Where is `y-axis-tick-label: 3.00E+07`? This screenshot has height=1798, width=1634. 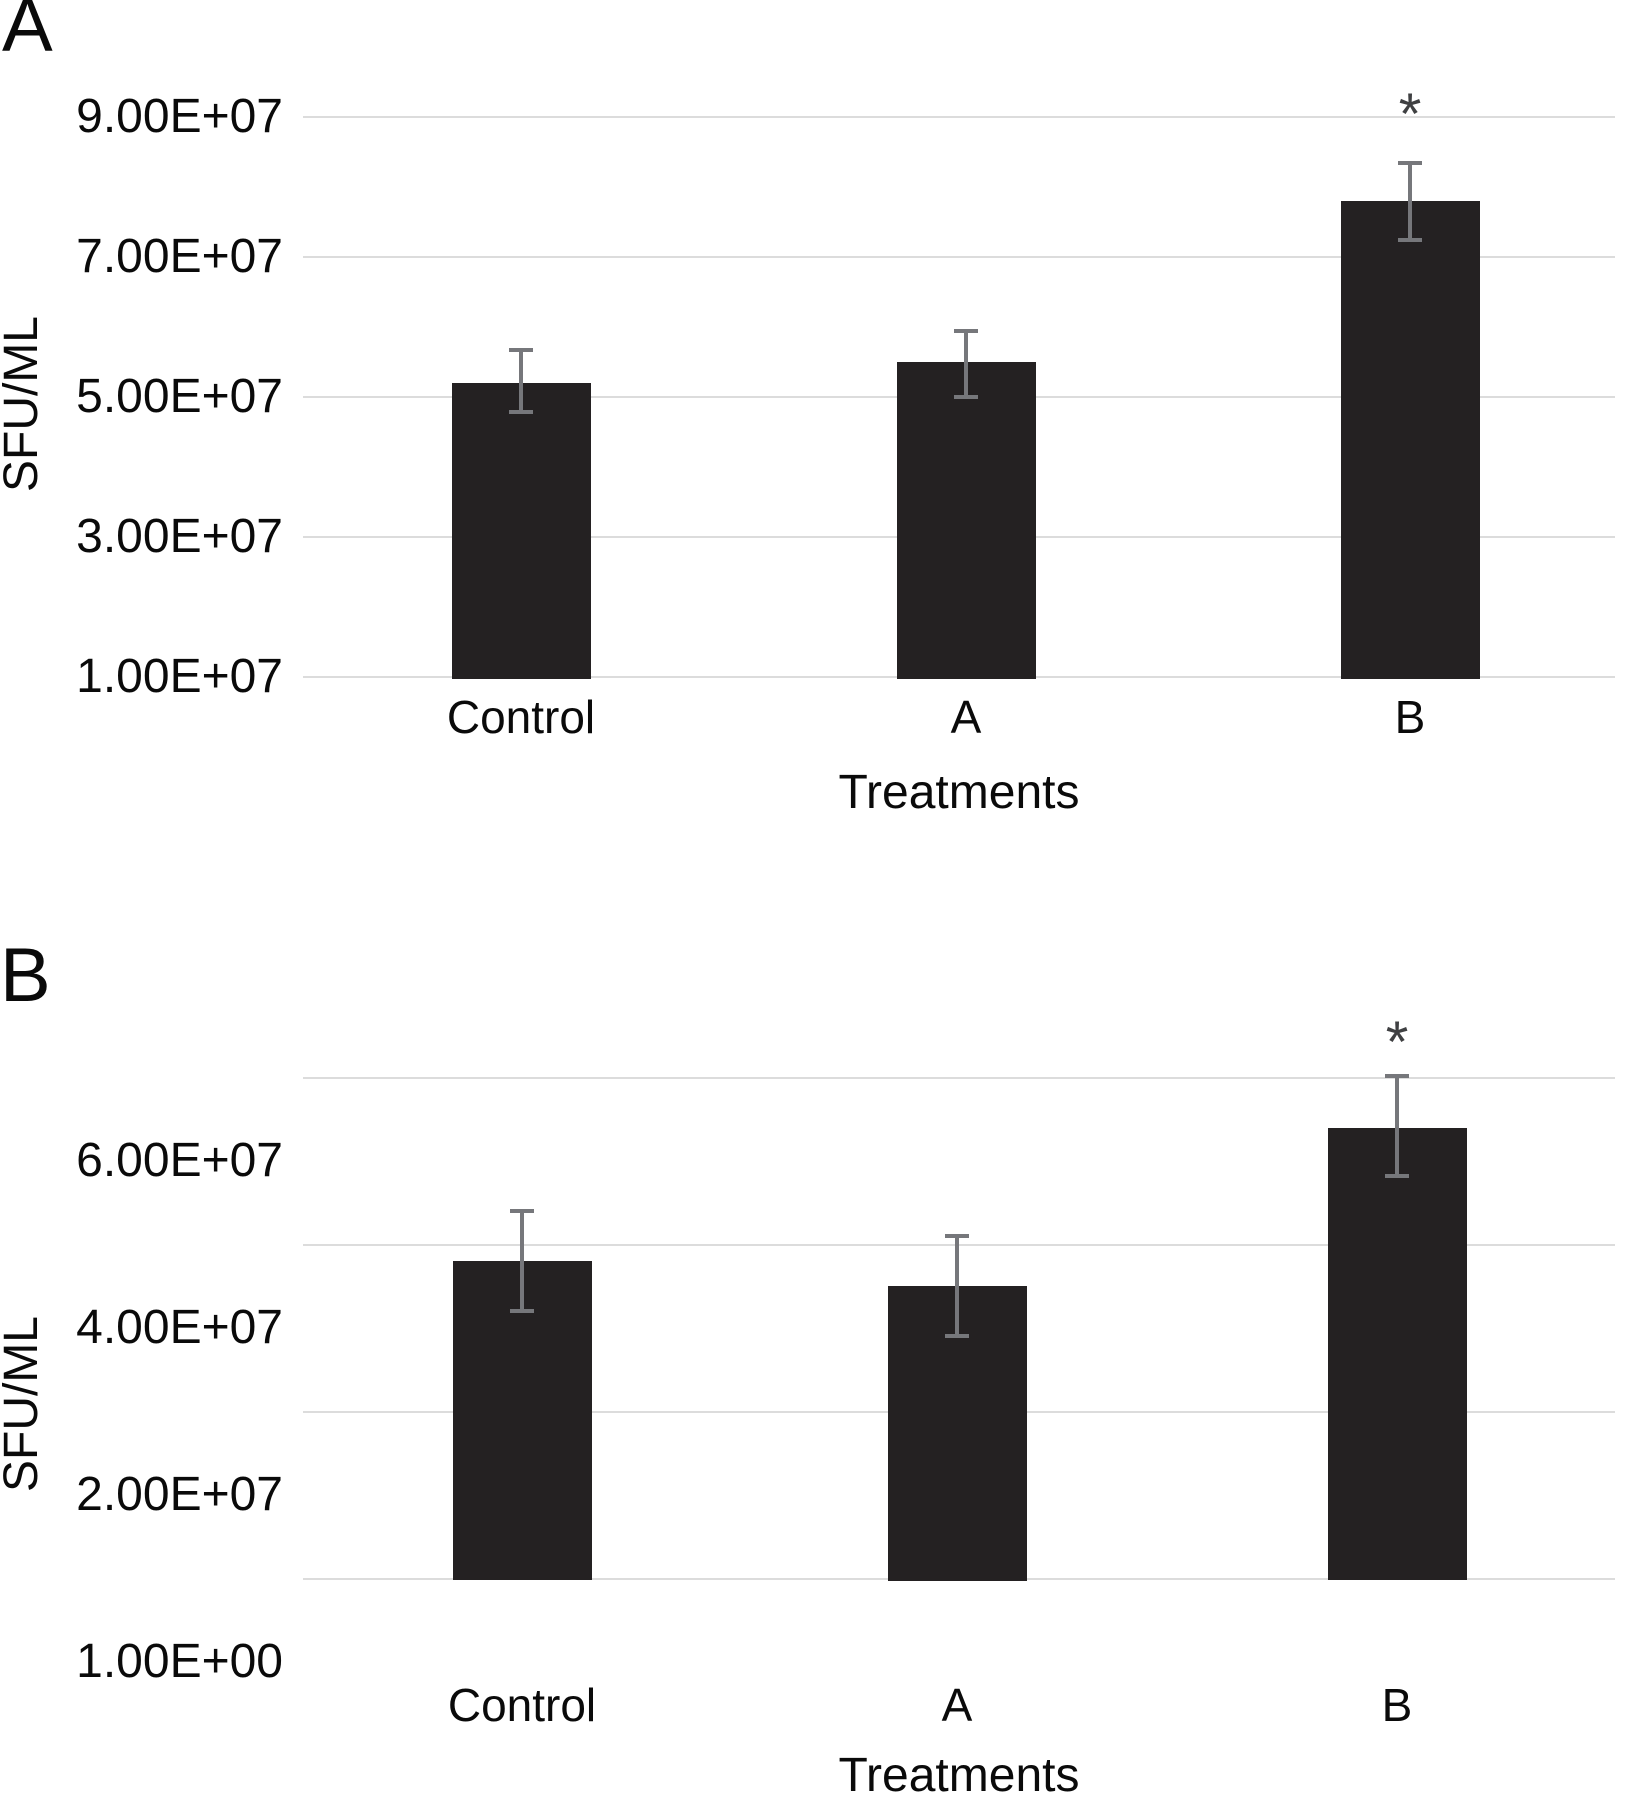
y-axis-tick-label: 3.00E+07 is located at coordinates (179, 536).